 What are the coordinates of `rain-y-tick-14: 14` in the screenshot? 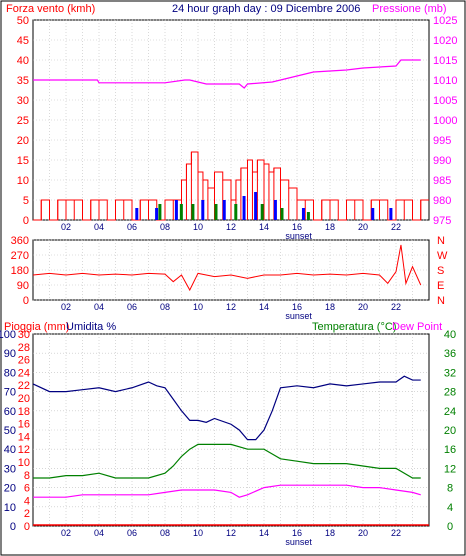 It's located at (24, 437).